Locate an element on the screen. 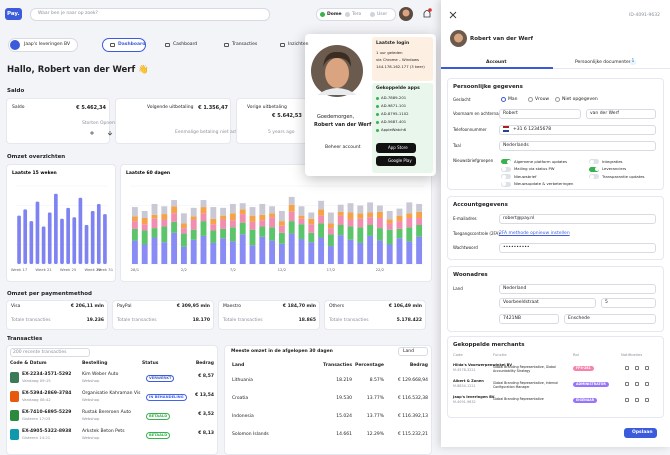  payment-value: € 184,70 mln is located at coordinates (299, 306).